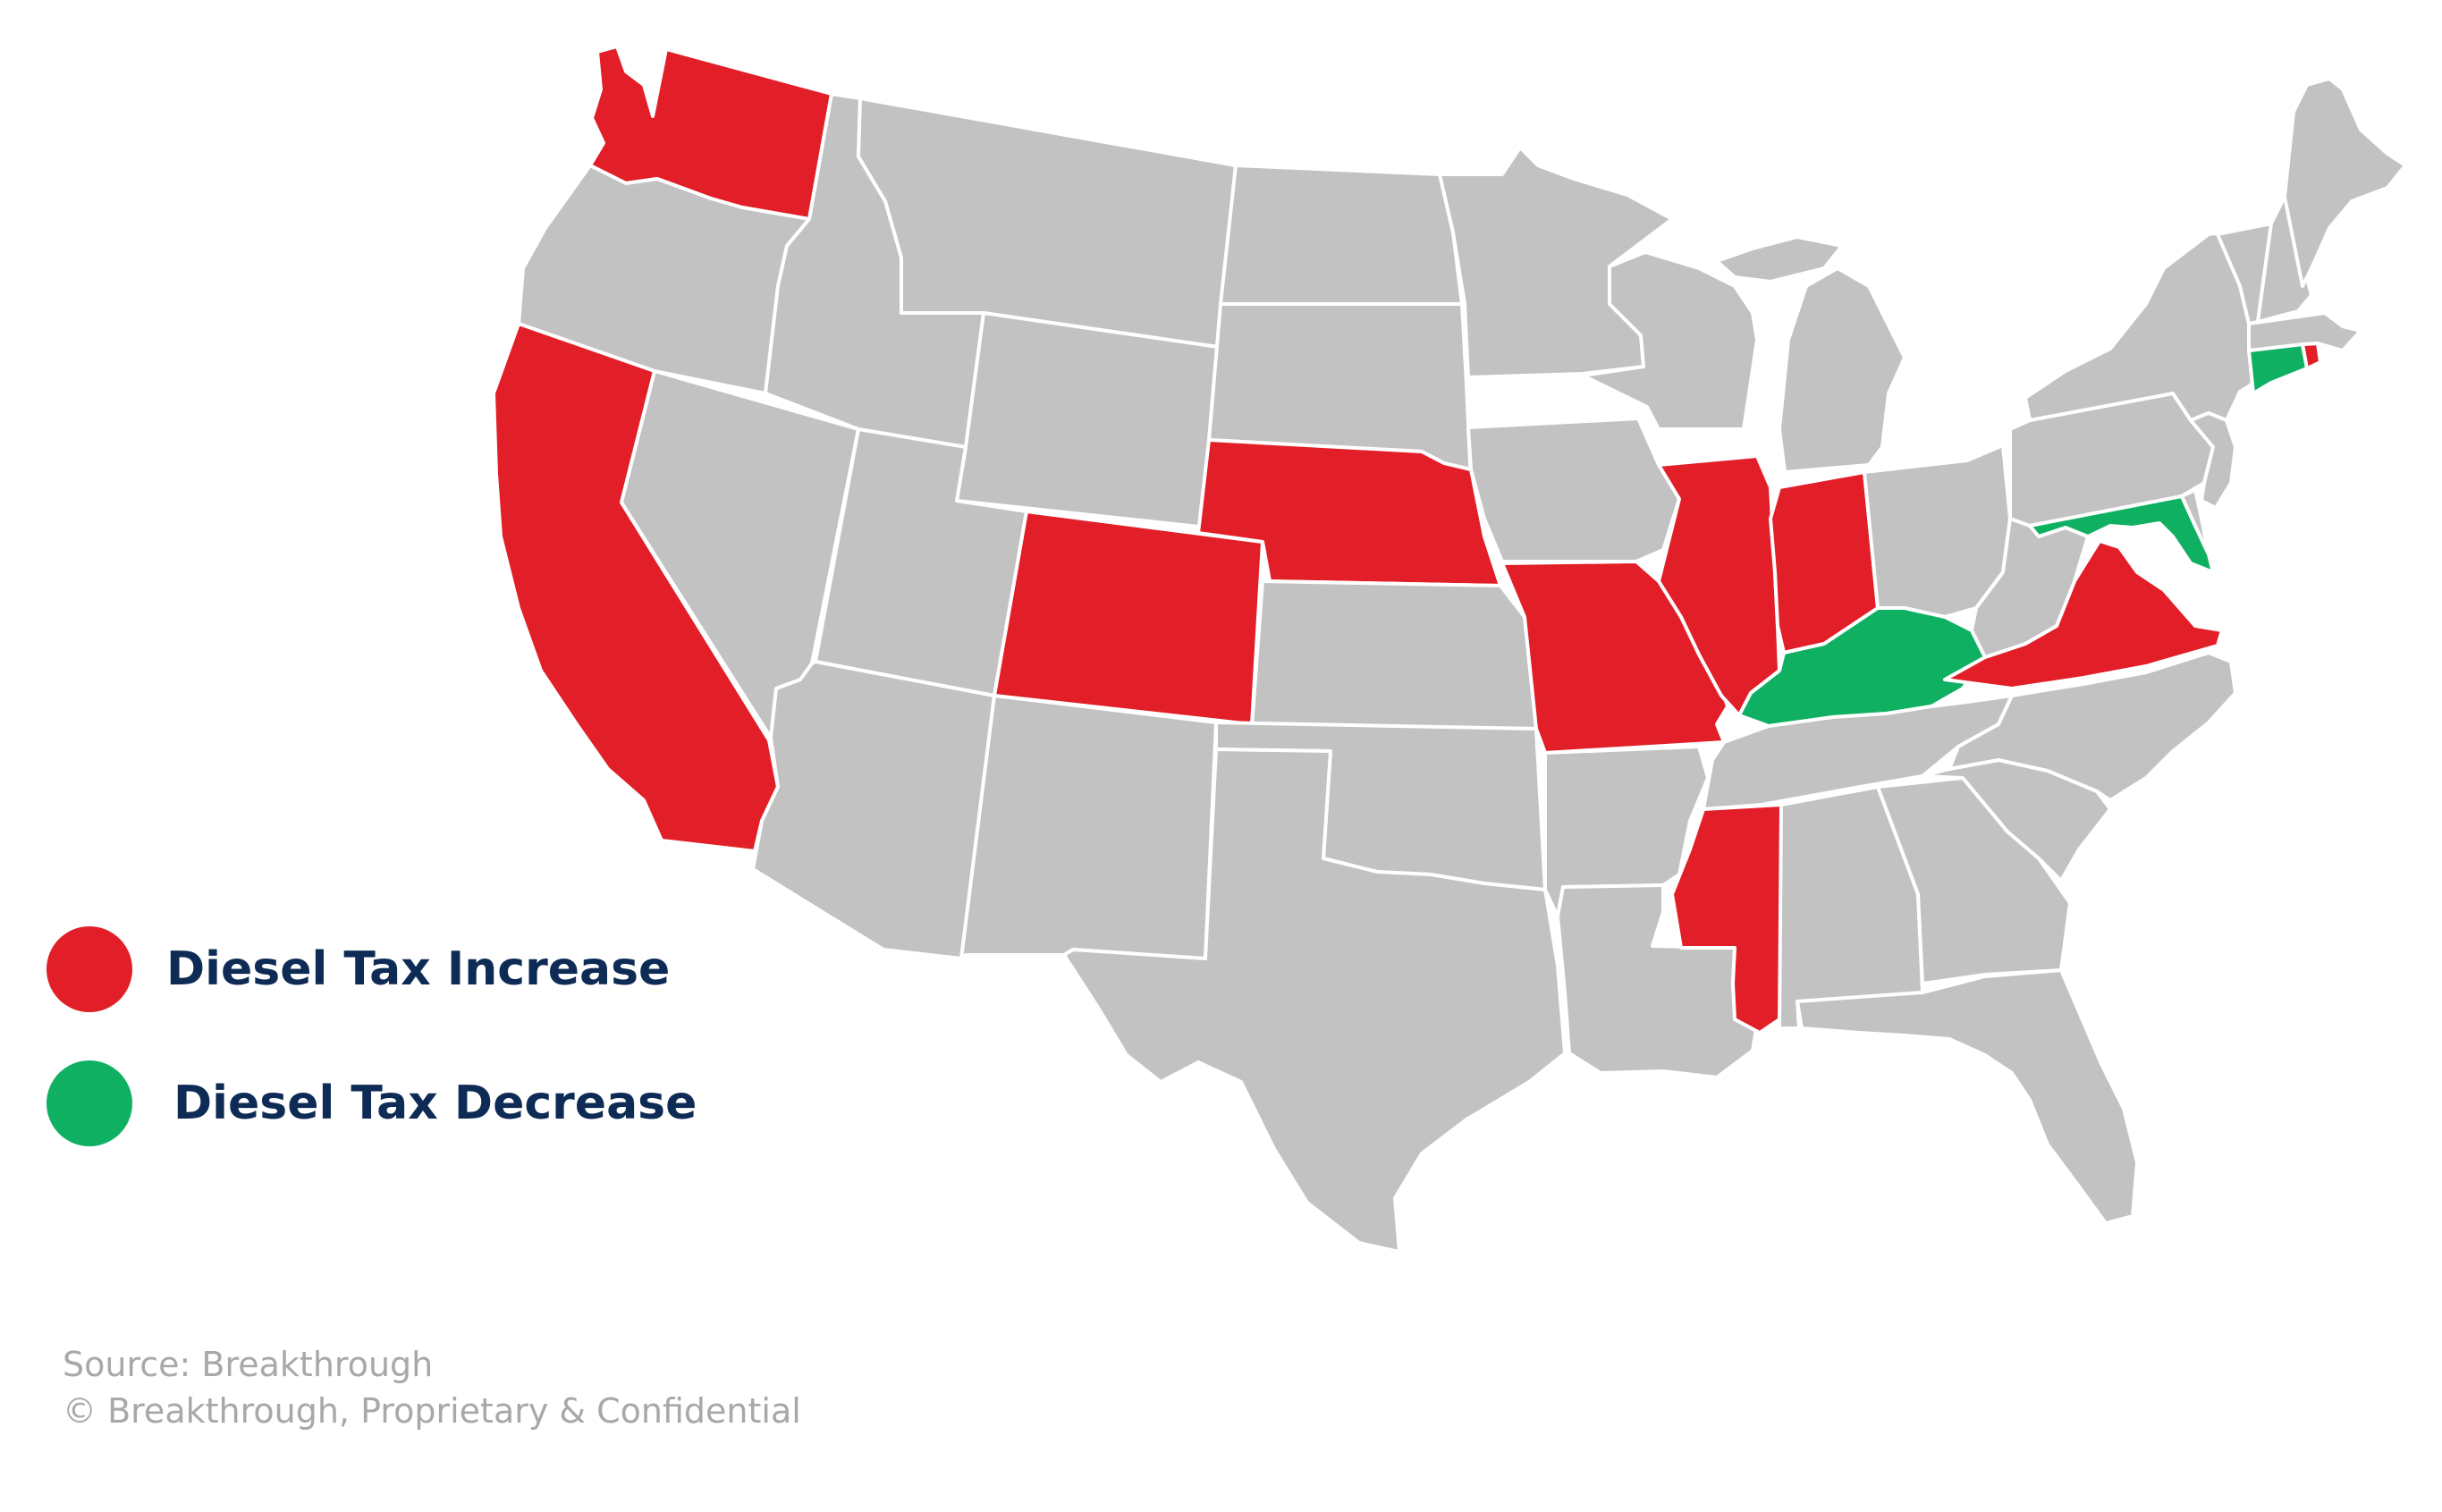 This screenshot has height=1512, width=2442. What do you see at coordinates (1670, 341) in the screenshot?
I see `state-wi` at bounding box center [1670, 341].